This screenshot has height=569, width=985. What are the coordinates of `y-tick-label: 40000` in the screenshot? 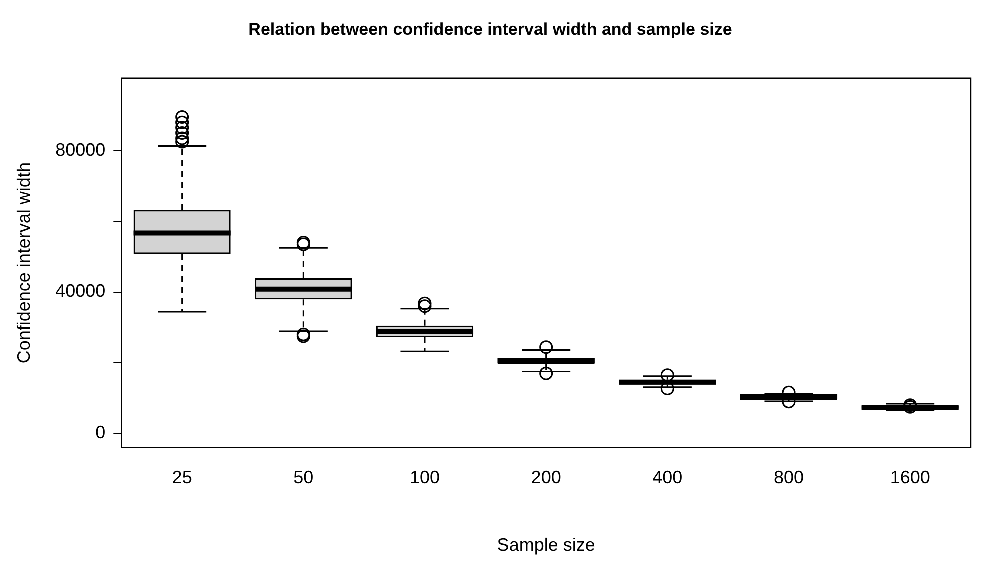 It's located at (81, 291).